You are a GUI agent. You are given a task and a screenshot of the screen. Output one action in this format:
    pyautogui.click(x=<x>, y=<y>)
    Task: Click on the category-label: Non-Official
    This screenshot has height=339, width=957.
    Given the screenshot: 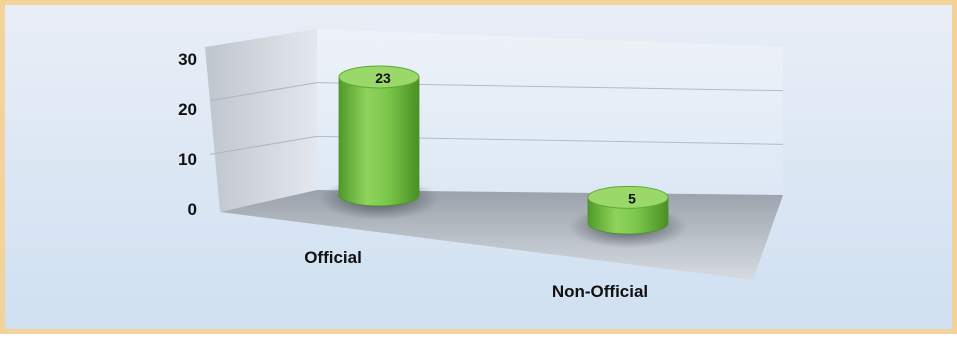 What is the action you would take?
    pyautogui.click(x=600, y=291)
    